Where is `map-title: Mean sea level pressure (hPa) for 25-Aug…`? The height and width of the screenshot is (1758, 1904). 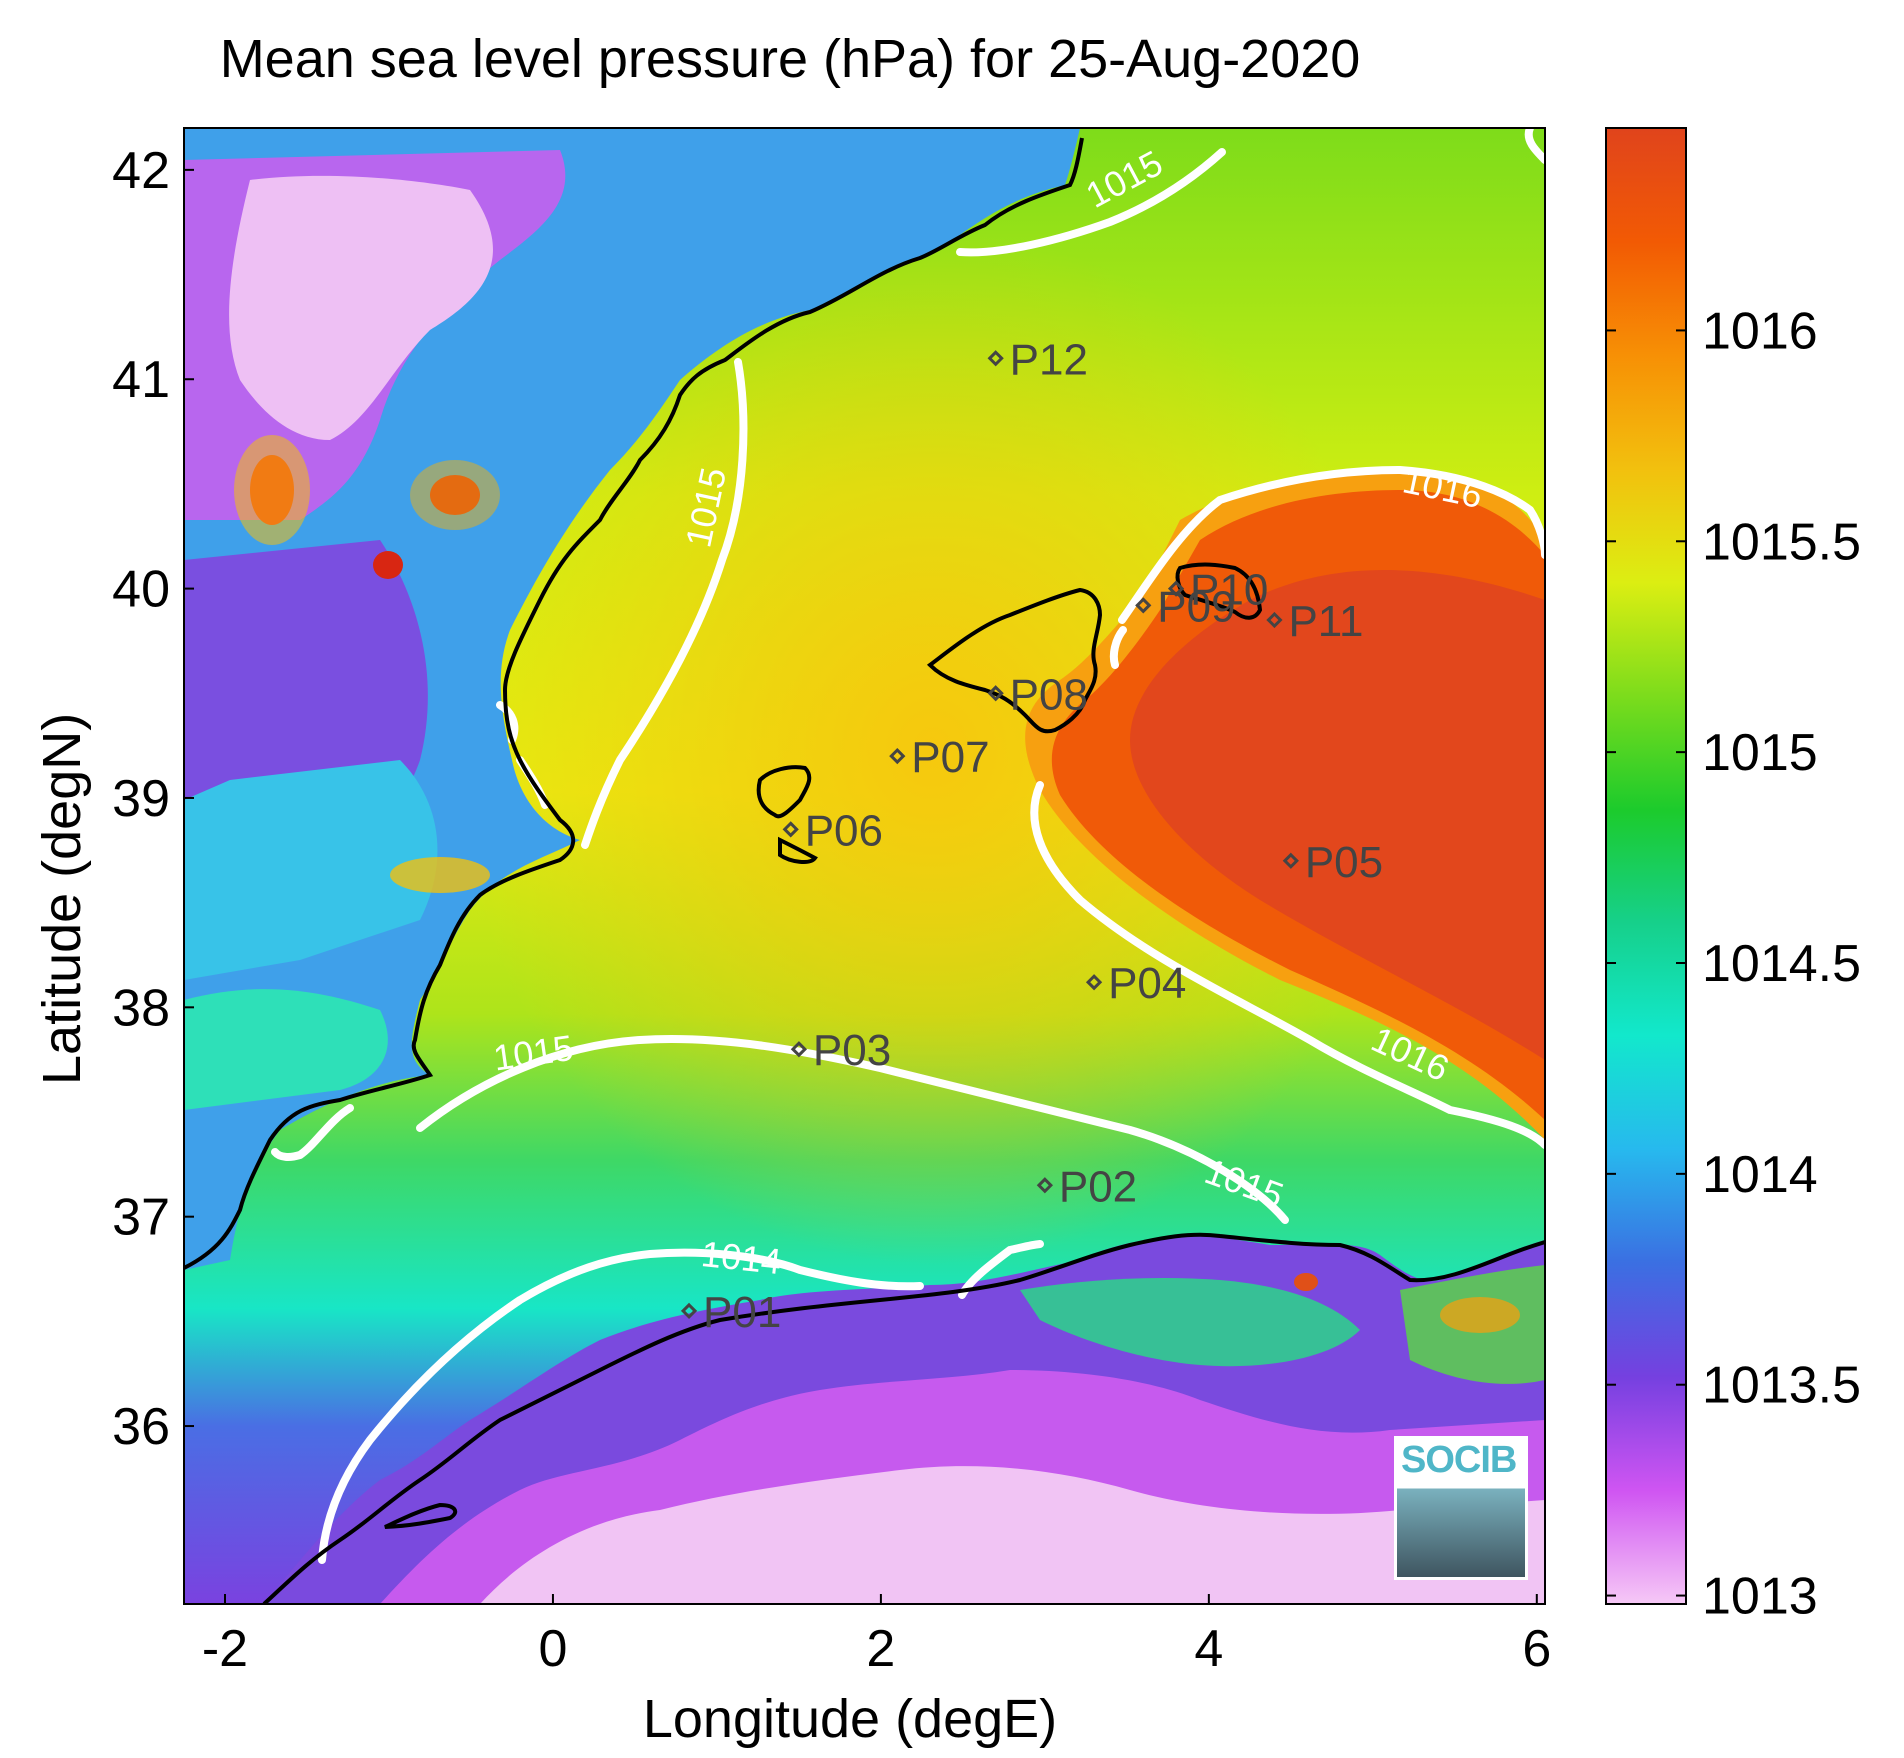
map-title: Mean sea level pressure (hPa) for 25-Aug… is located at coordinates (790, 59).